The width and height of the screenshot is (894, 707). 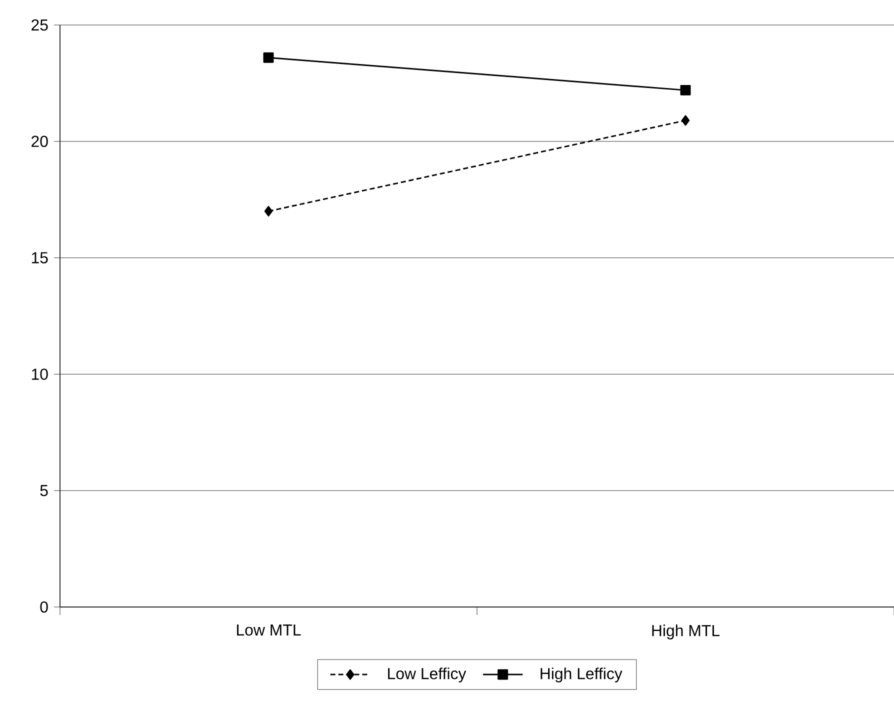 I want to click on y-tick-label: 0, so click(x=44, y=607).